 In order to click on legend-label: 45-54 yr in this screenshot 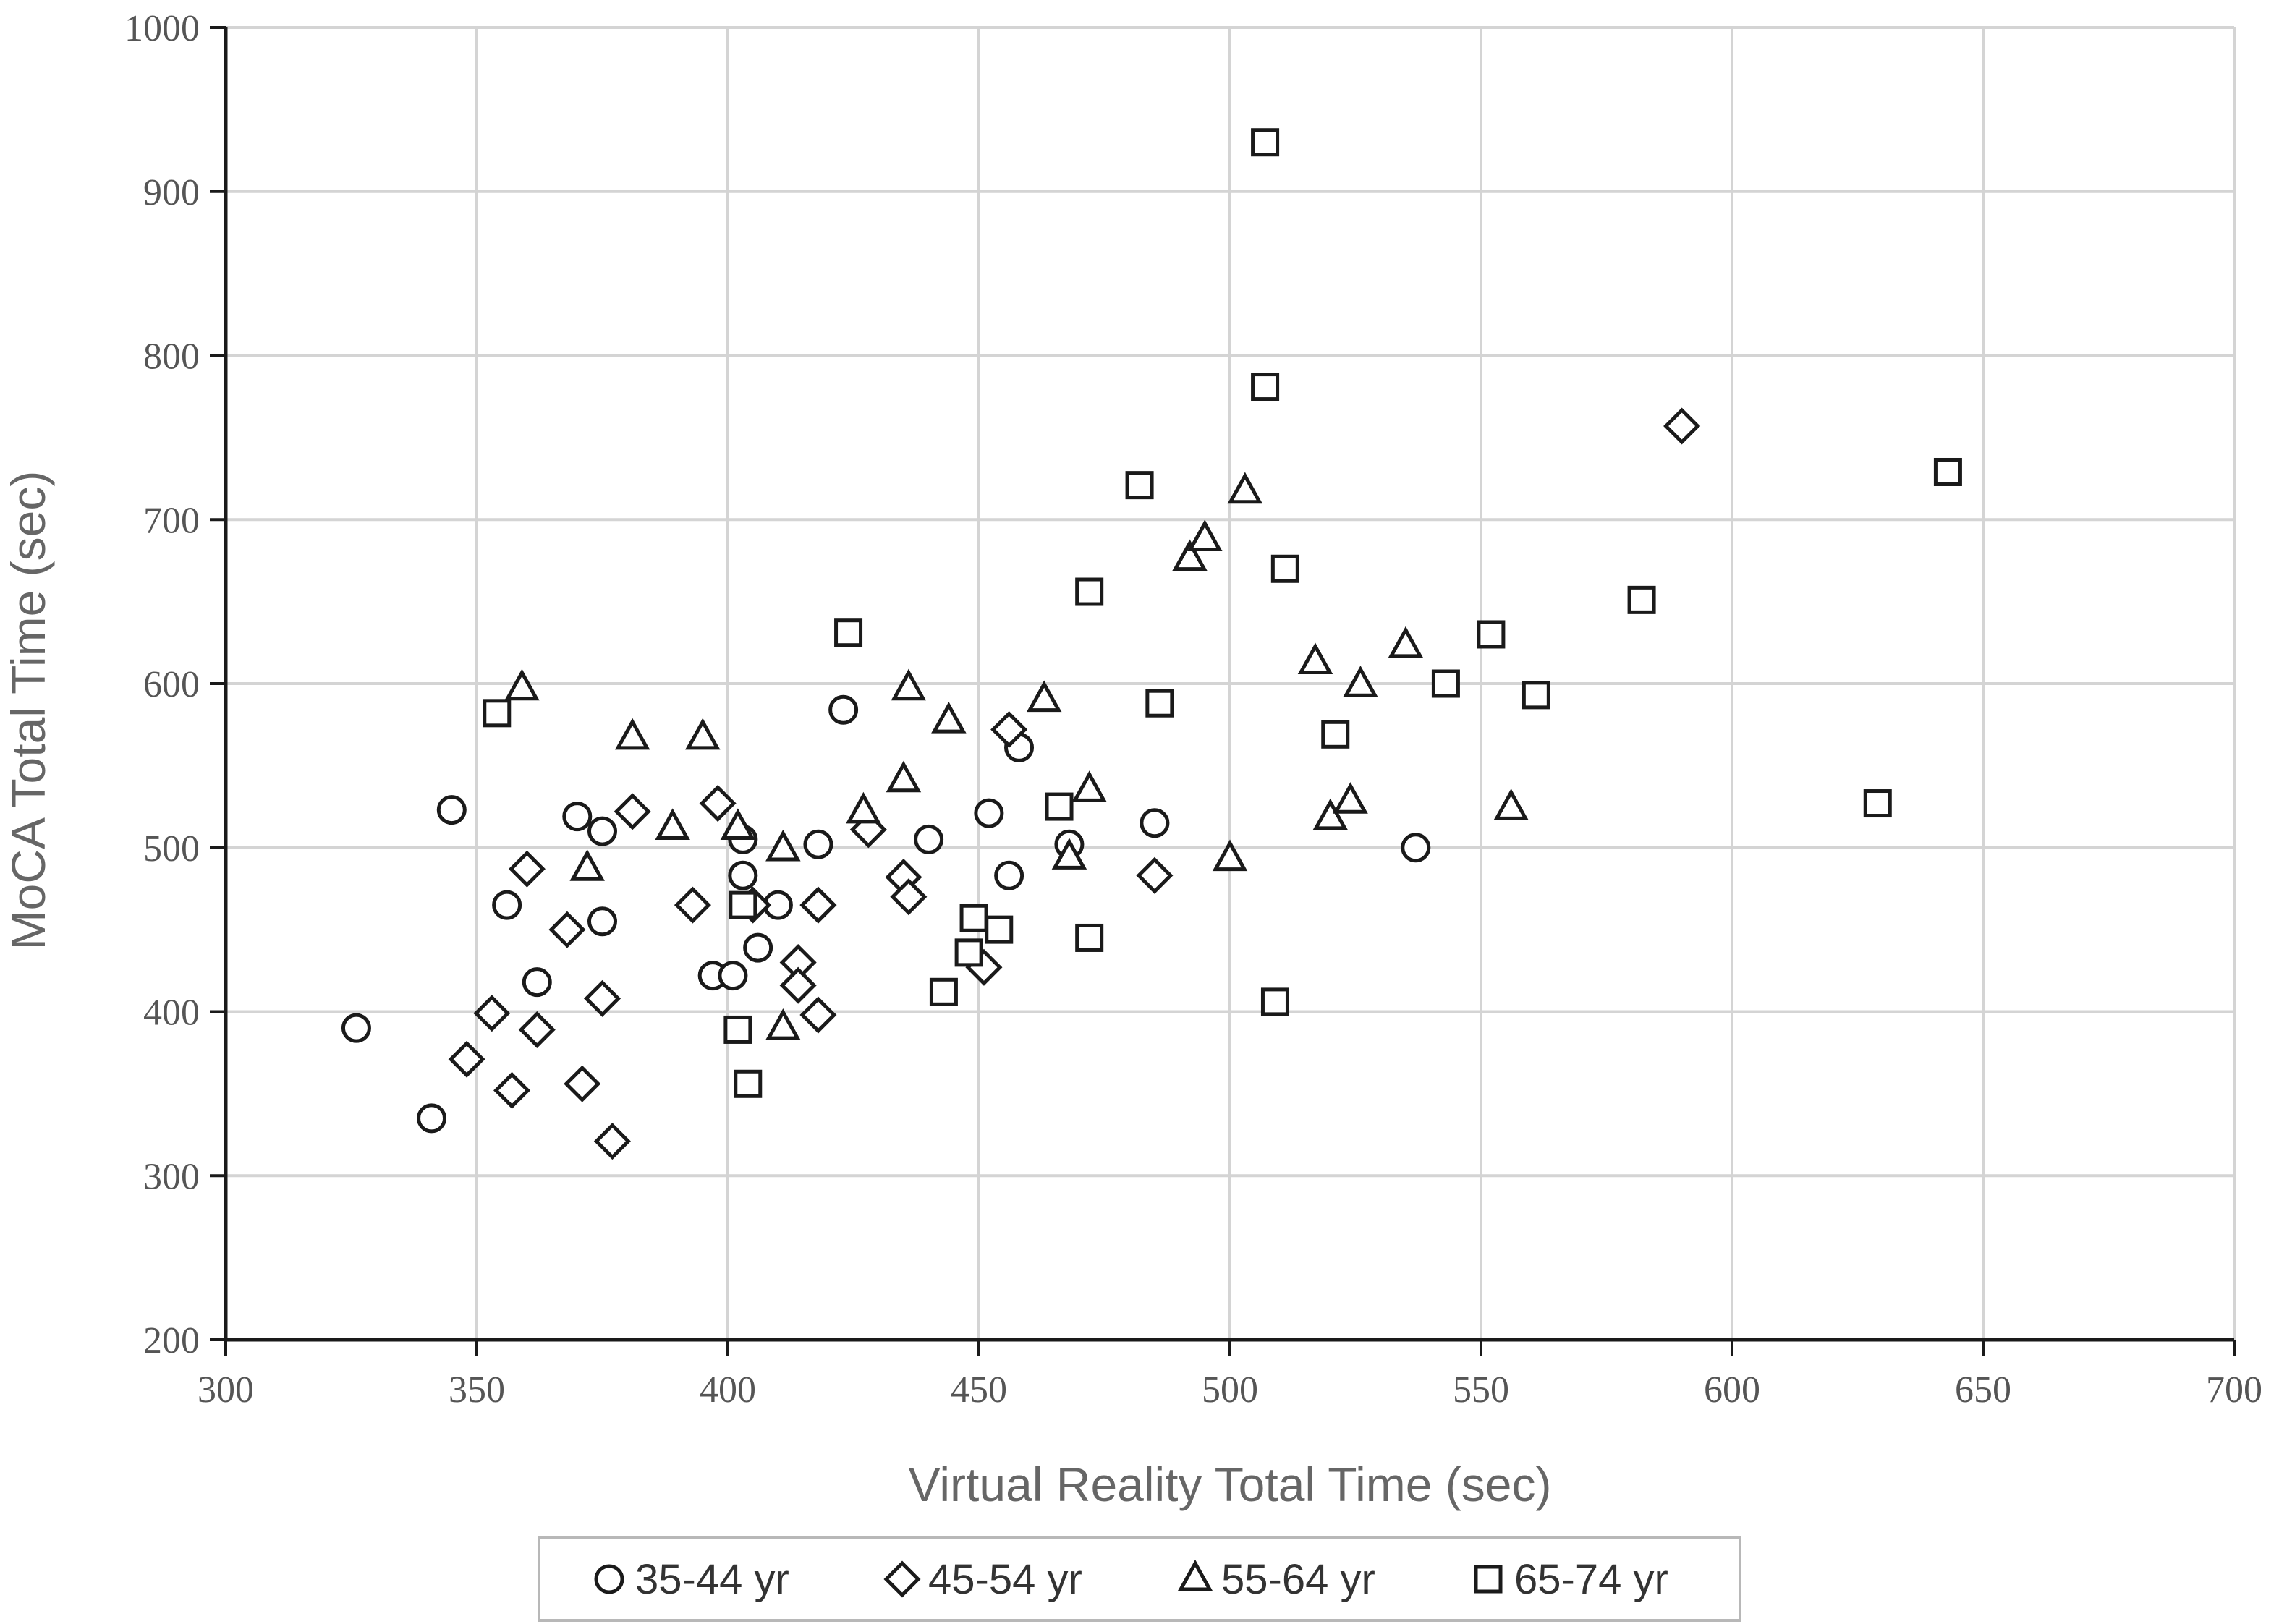, I will do `click(1005, 1579)`.